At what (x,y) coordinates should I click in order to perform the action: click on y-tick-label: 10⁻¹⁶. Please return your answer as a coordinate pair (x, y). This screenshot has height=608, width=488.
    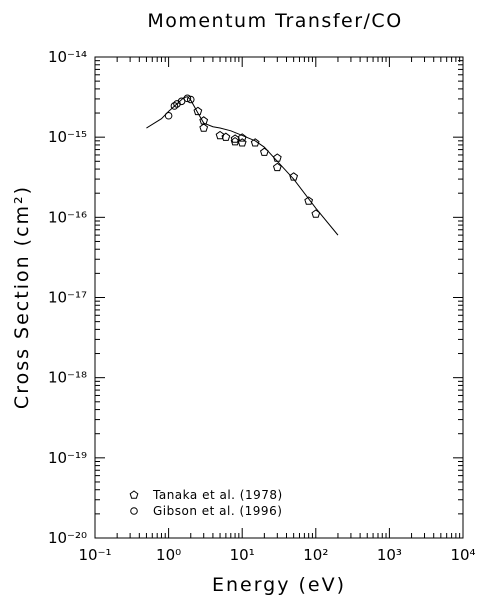
    Looking at the image, I should click on (67, 217).